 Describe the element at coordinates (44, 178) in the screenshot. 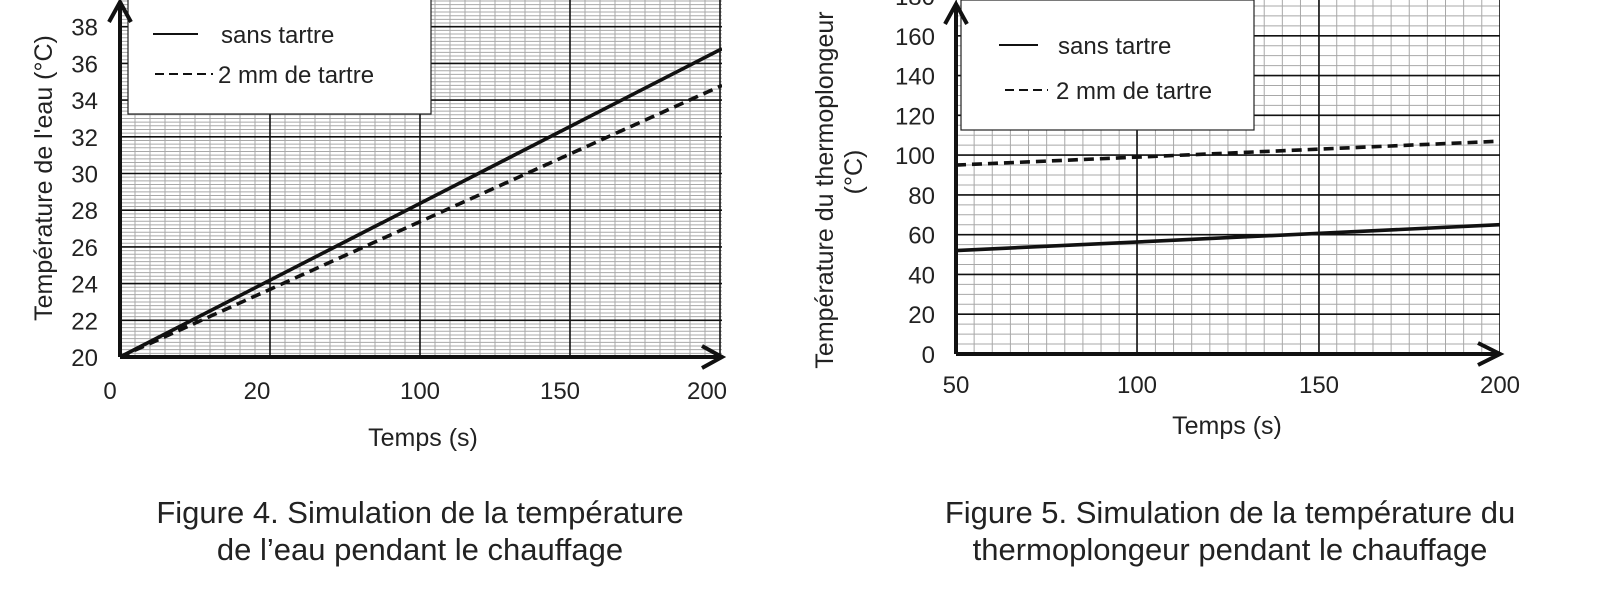

I see `y-axis-title: Température de l'eau (°C)` at that location.